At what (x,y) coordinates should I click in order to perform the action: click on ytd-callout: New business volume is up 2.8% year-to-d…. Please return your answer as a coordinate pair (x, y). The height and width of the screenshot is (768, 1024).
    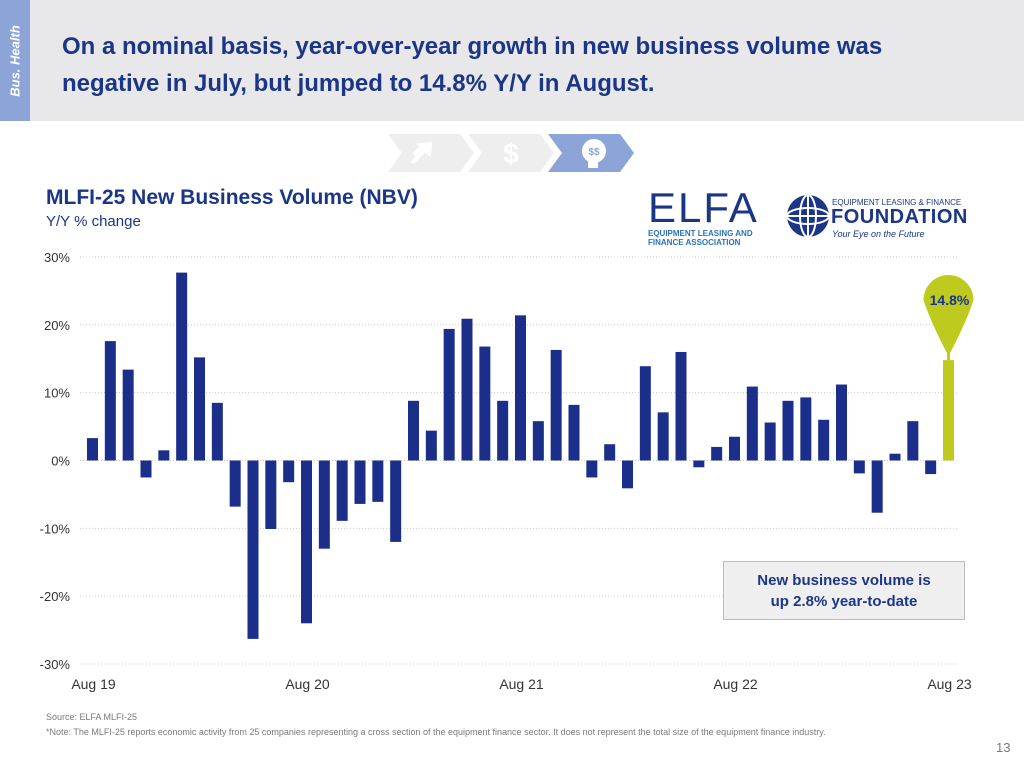
    Looking at the image, I should click on (844, 590).